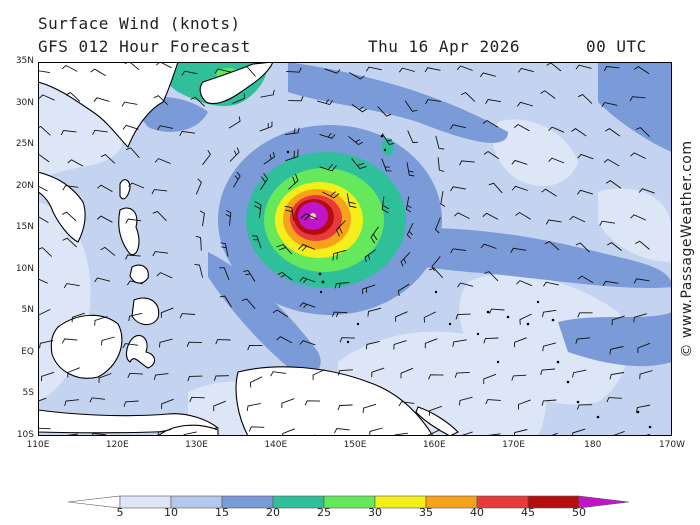 This screenshot has width=700, height=525. Describe the element at coordinates (434, 445) in the screenshot. I see `lon-tick-label: 160E` at that location.